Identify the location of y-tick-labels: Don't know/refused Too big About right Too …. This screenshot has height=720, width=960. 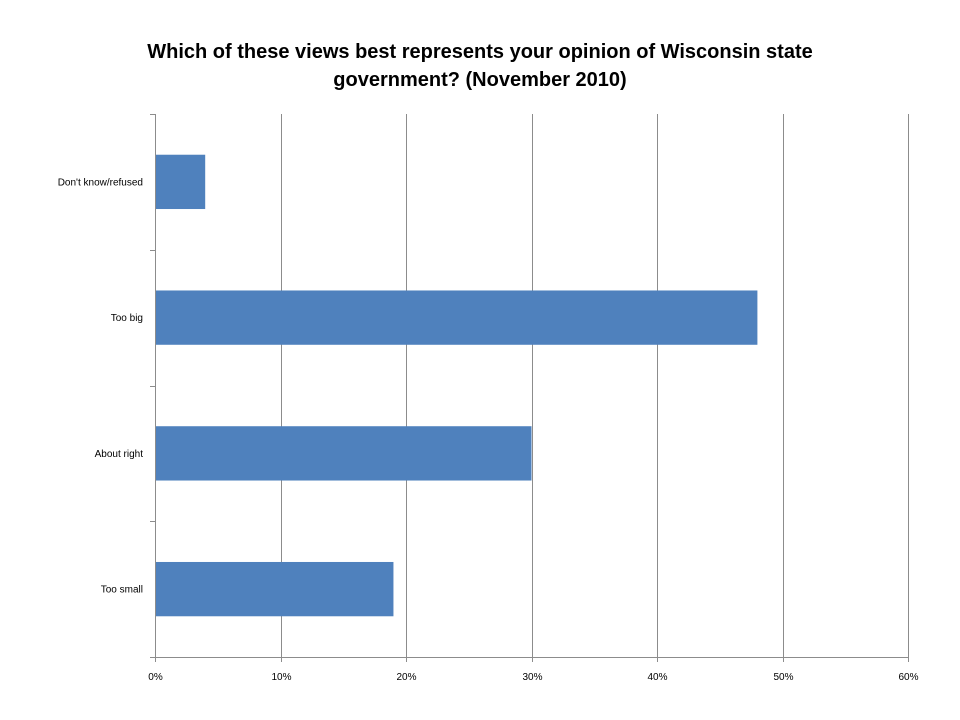
(101, 386).